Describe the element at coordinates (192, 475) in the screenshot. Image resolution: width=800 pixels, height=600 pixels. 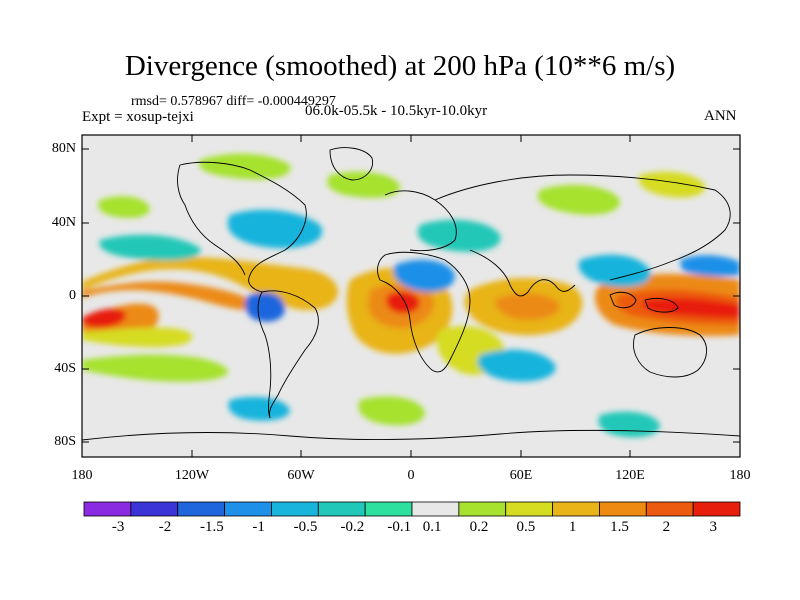
I see `x-label-120w: 120W` at that location.